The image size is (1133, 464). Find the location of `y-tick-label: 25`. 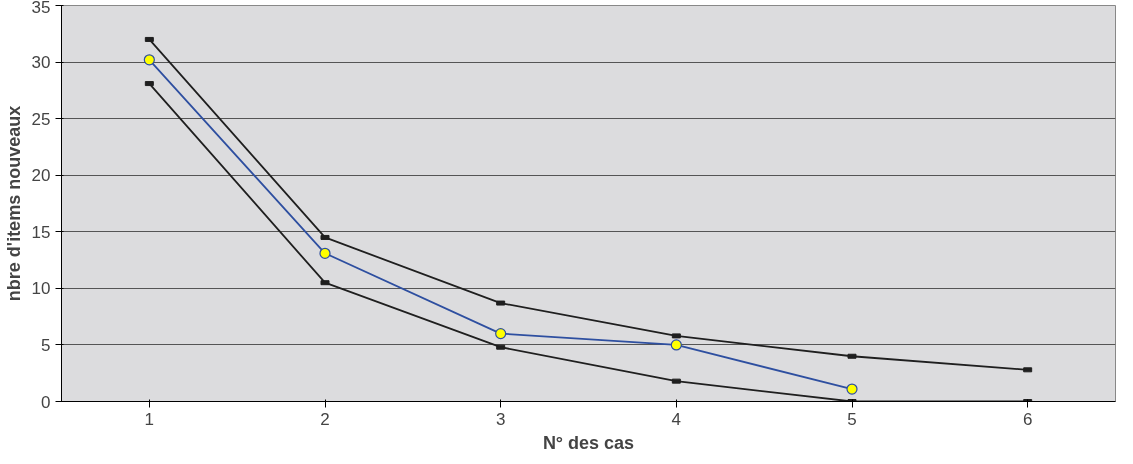

y-tick-label: 25 is located at coordinates (41, 119).